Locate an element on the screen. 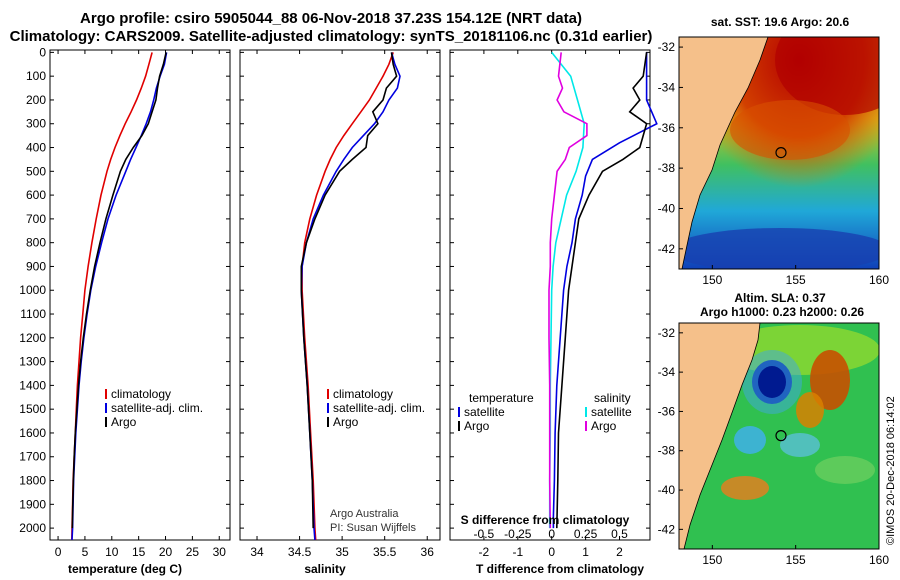 Image resolution: width=900 pixels, height=580 pixels. x-tick-label: -2 is located at coordinates (484, 552).